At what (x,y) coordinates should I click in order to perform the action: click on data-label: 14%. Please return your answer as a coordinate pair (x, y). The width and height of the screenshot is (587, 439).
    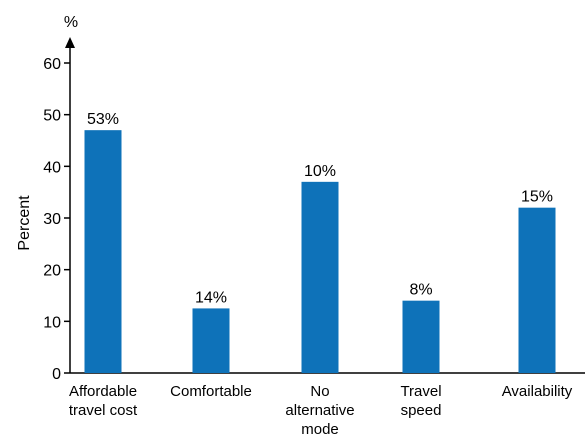
    Looking at the image, I should click on (211, 297).